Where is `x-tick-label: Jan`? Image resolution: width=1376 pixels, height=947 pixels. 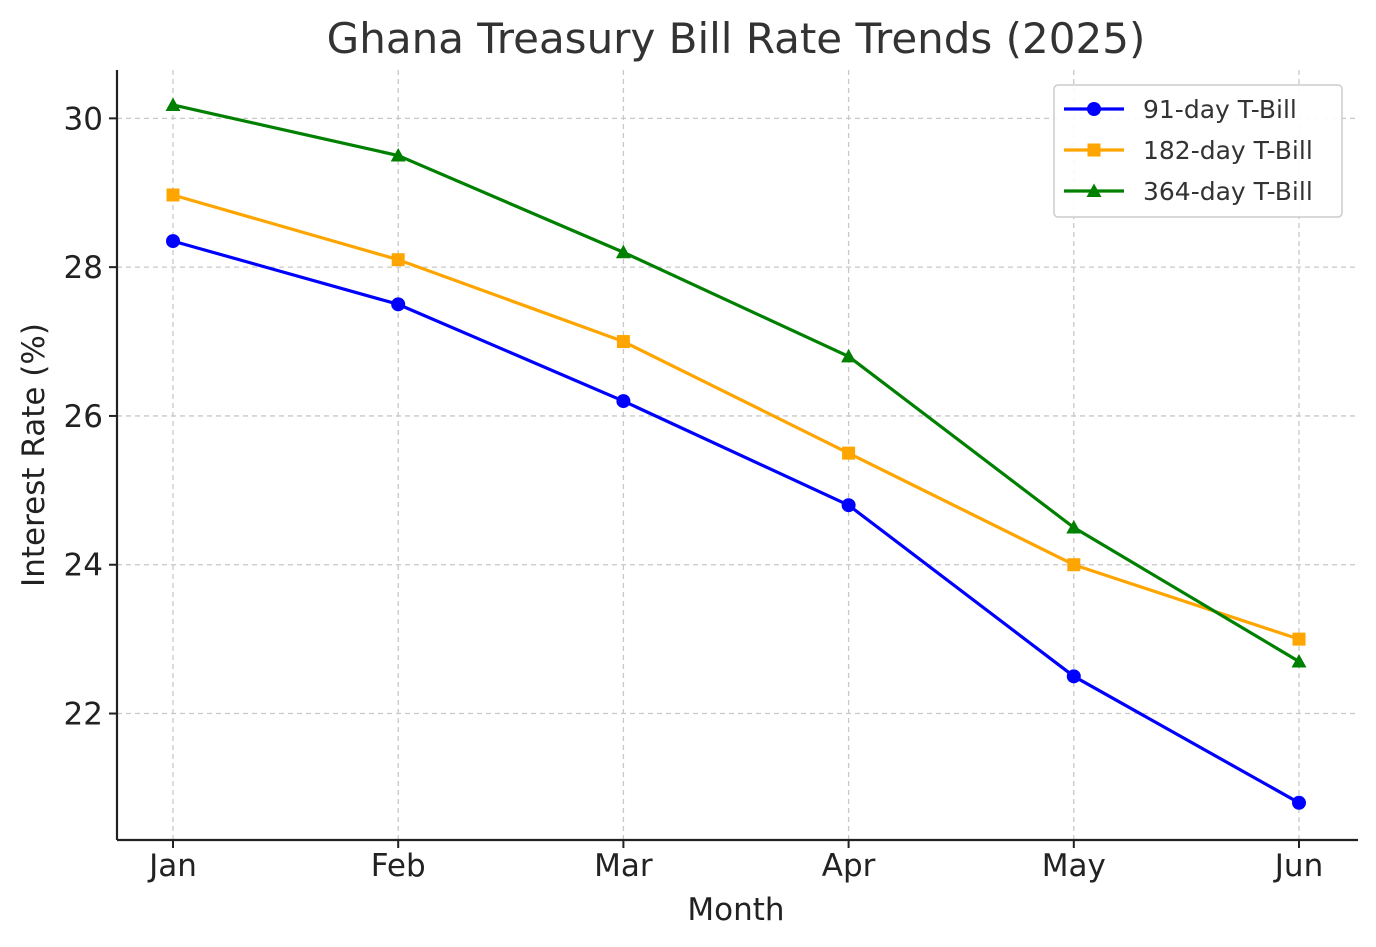 x-tick-label: Jan is located at coordinates (172, 866).